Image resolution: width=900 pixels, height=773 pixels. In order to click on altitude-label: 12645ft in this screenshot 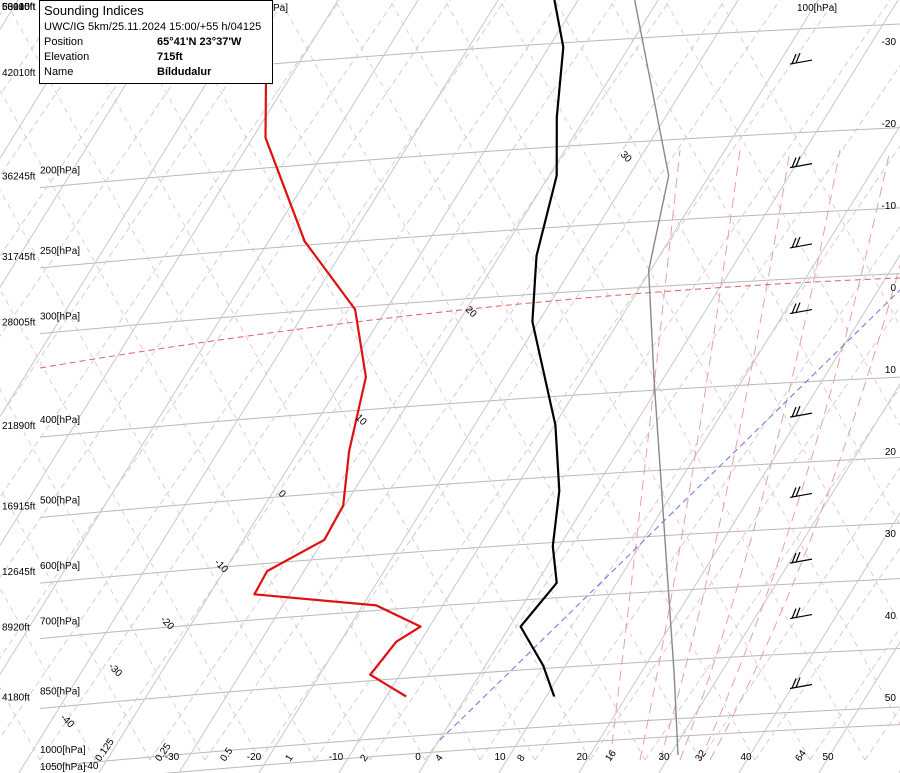, I will do `click(19, 572)`.